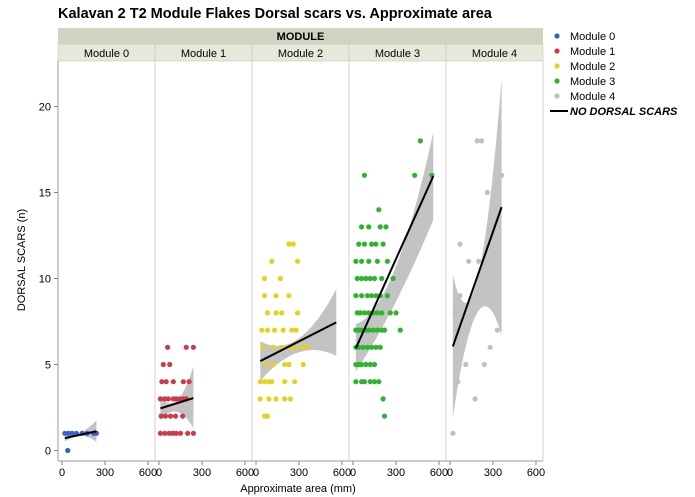 This screenshot has width=695, height=497. I want to click on legend-label: Module 2, so click(592, 67).